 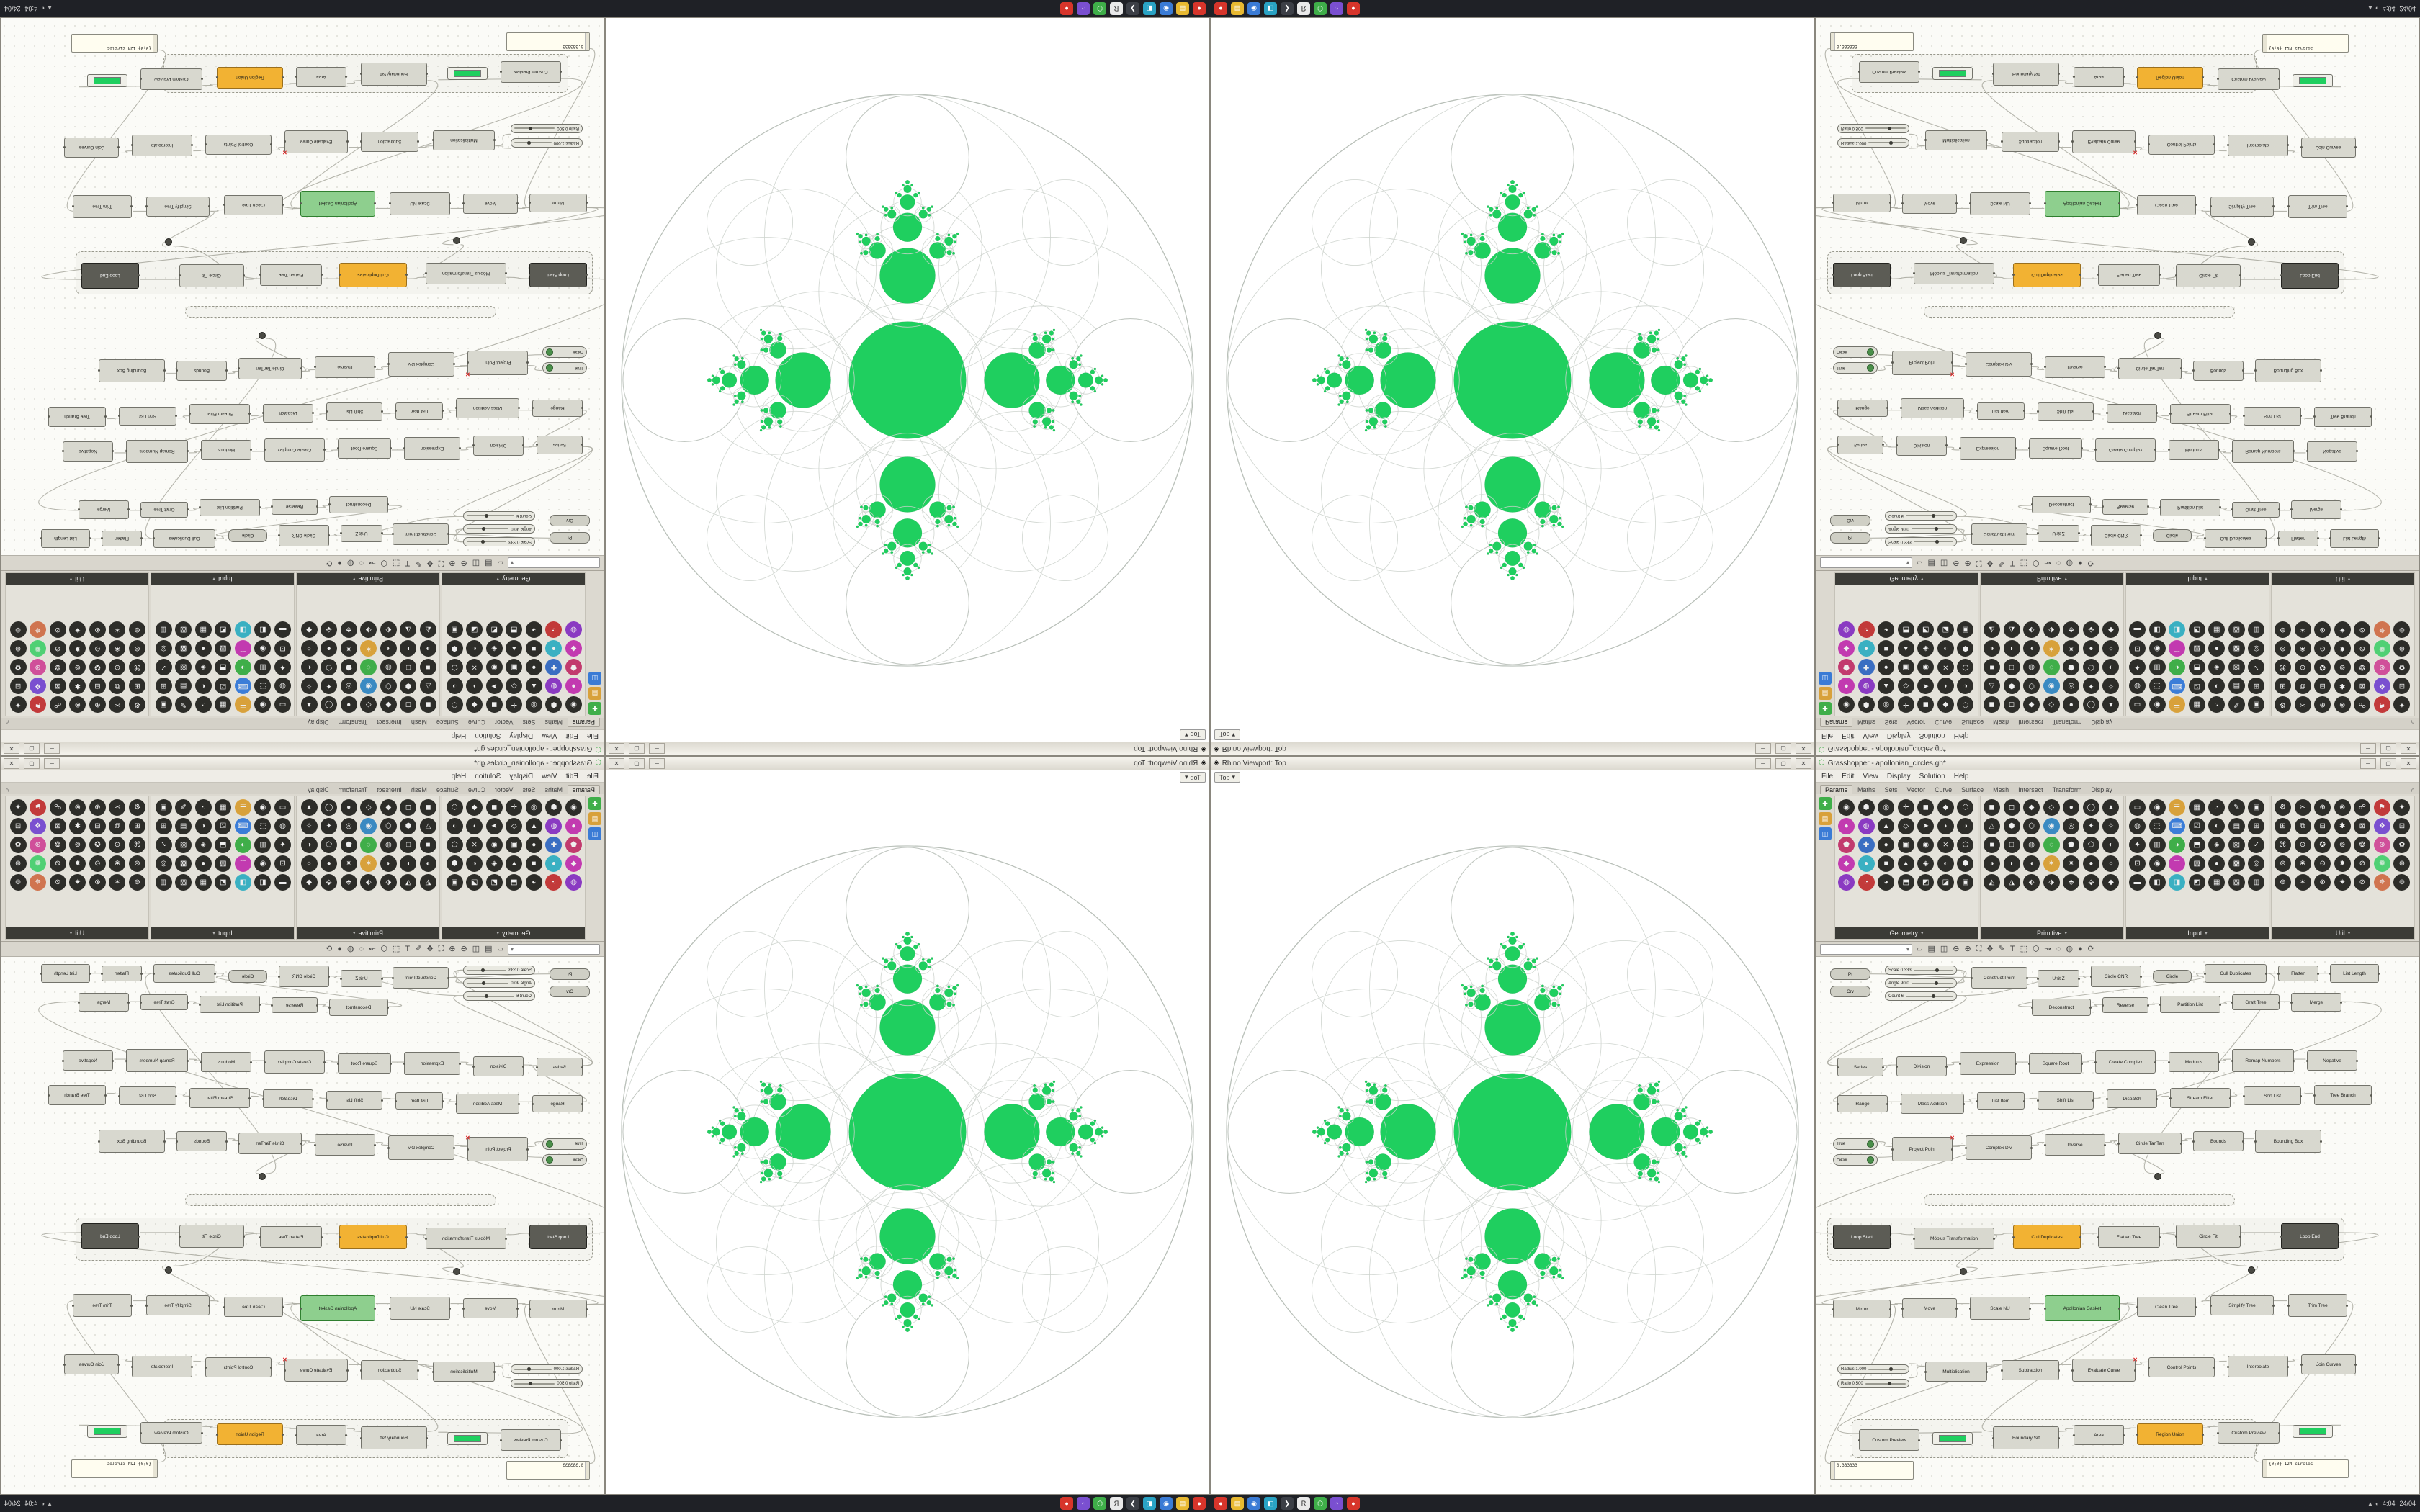 What do you see at coordinates (1783, 749) in the screenshot?
I see `maximize-button: ▢` at bounding box center [1783, 749].